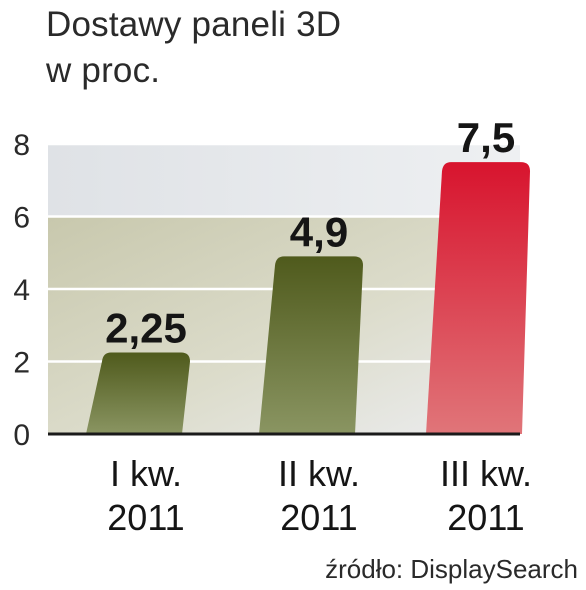 This screenshot has height=590, width=586. Describe the element at coordinates (318, 517) in the screenshot. I see `x-label-2-line2: 2011` at that location.